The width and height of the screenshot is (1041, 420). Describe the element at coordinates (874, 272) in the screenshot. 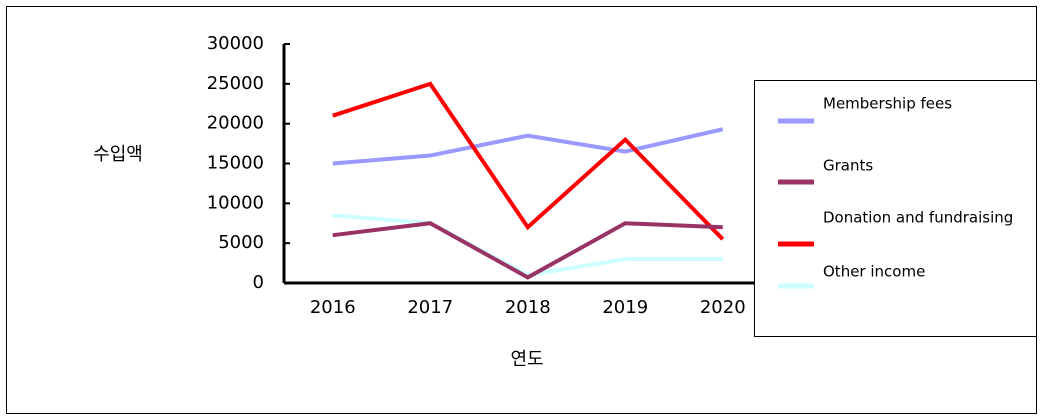

I see `legend-label: Other income` at that location.